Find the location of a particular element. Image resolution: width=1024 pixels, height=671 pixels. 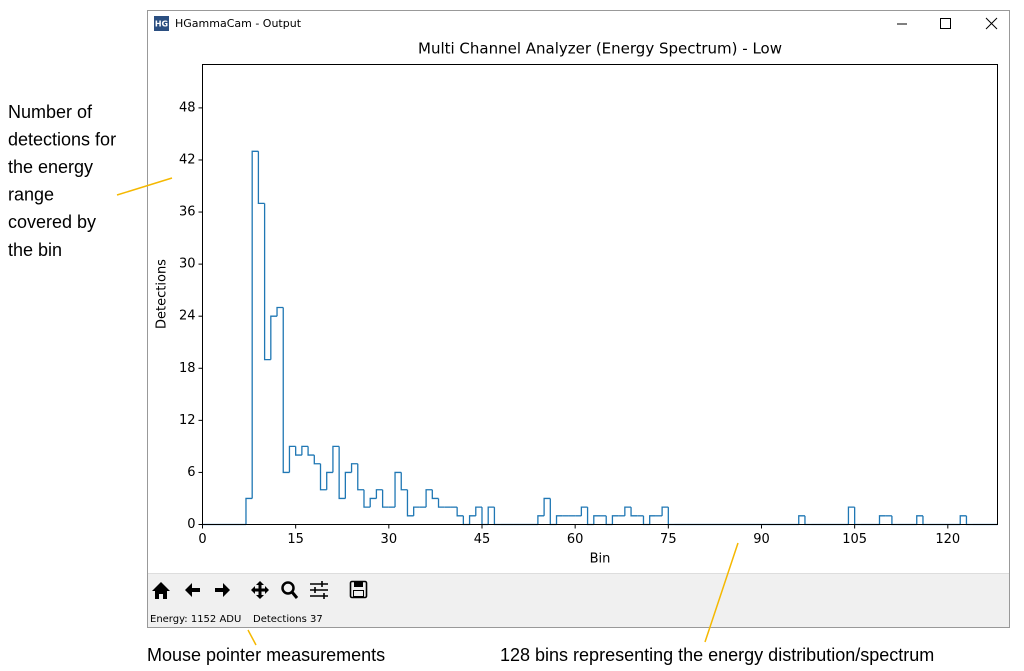

zoom-handle is located at coordinates (294, 595).